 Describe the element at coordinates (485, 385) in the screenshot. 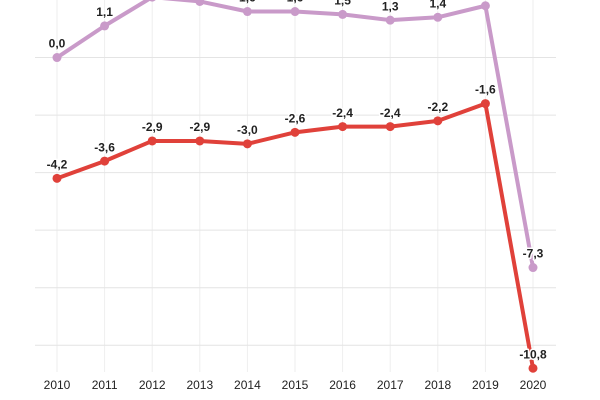

I see `x-tick-label: 2019` at that location.